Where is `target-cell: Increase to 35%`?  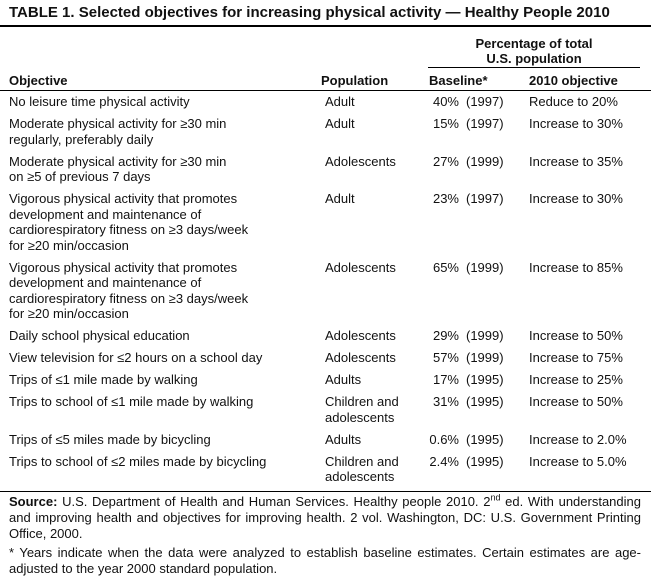 target-cell: Increase to 35% is located at coordinates (576, 161).